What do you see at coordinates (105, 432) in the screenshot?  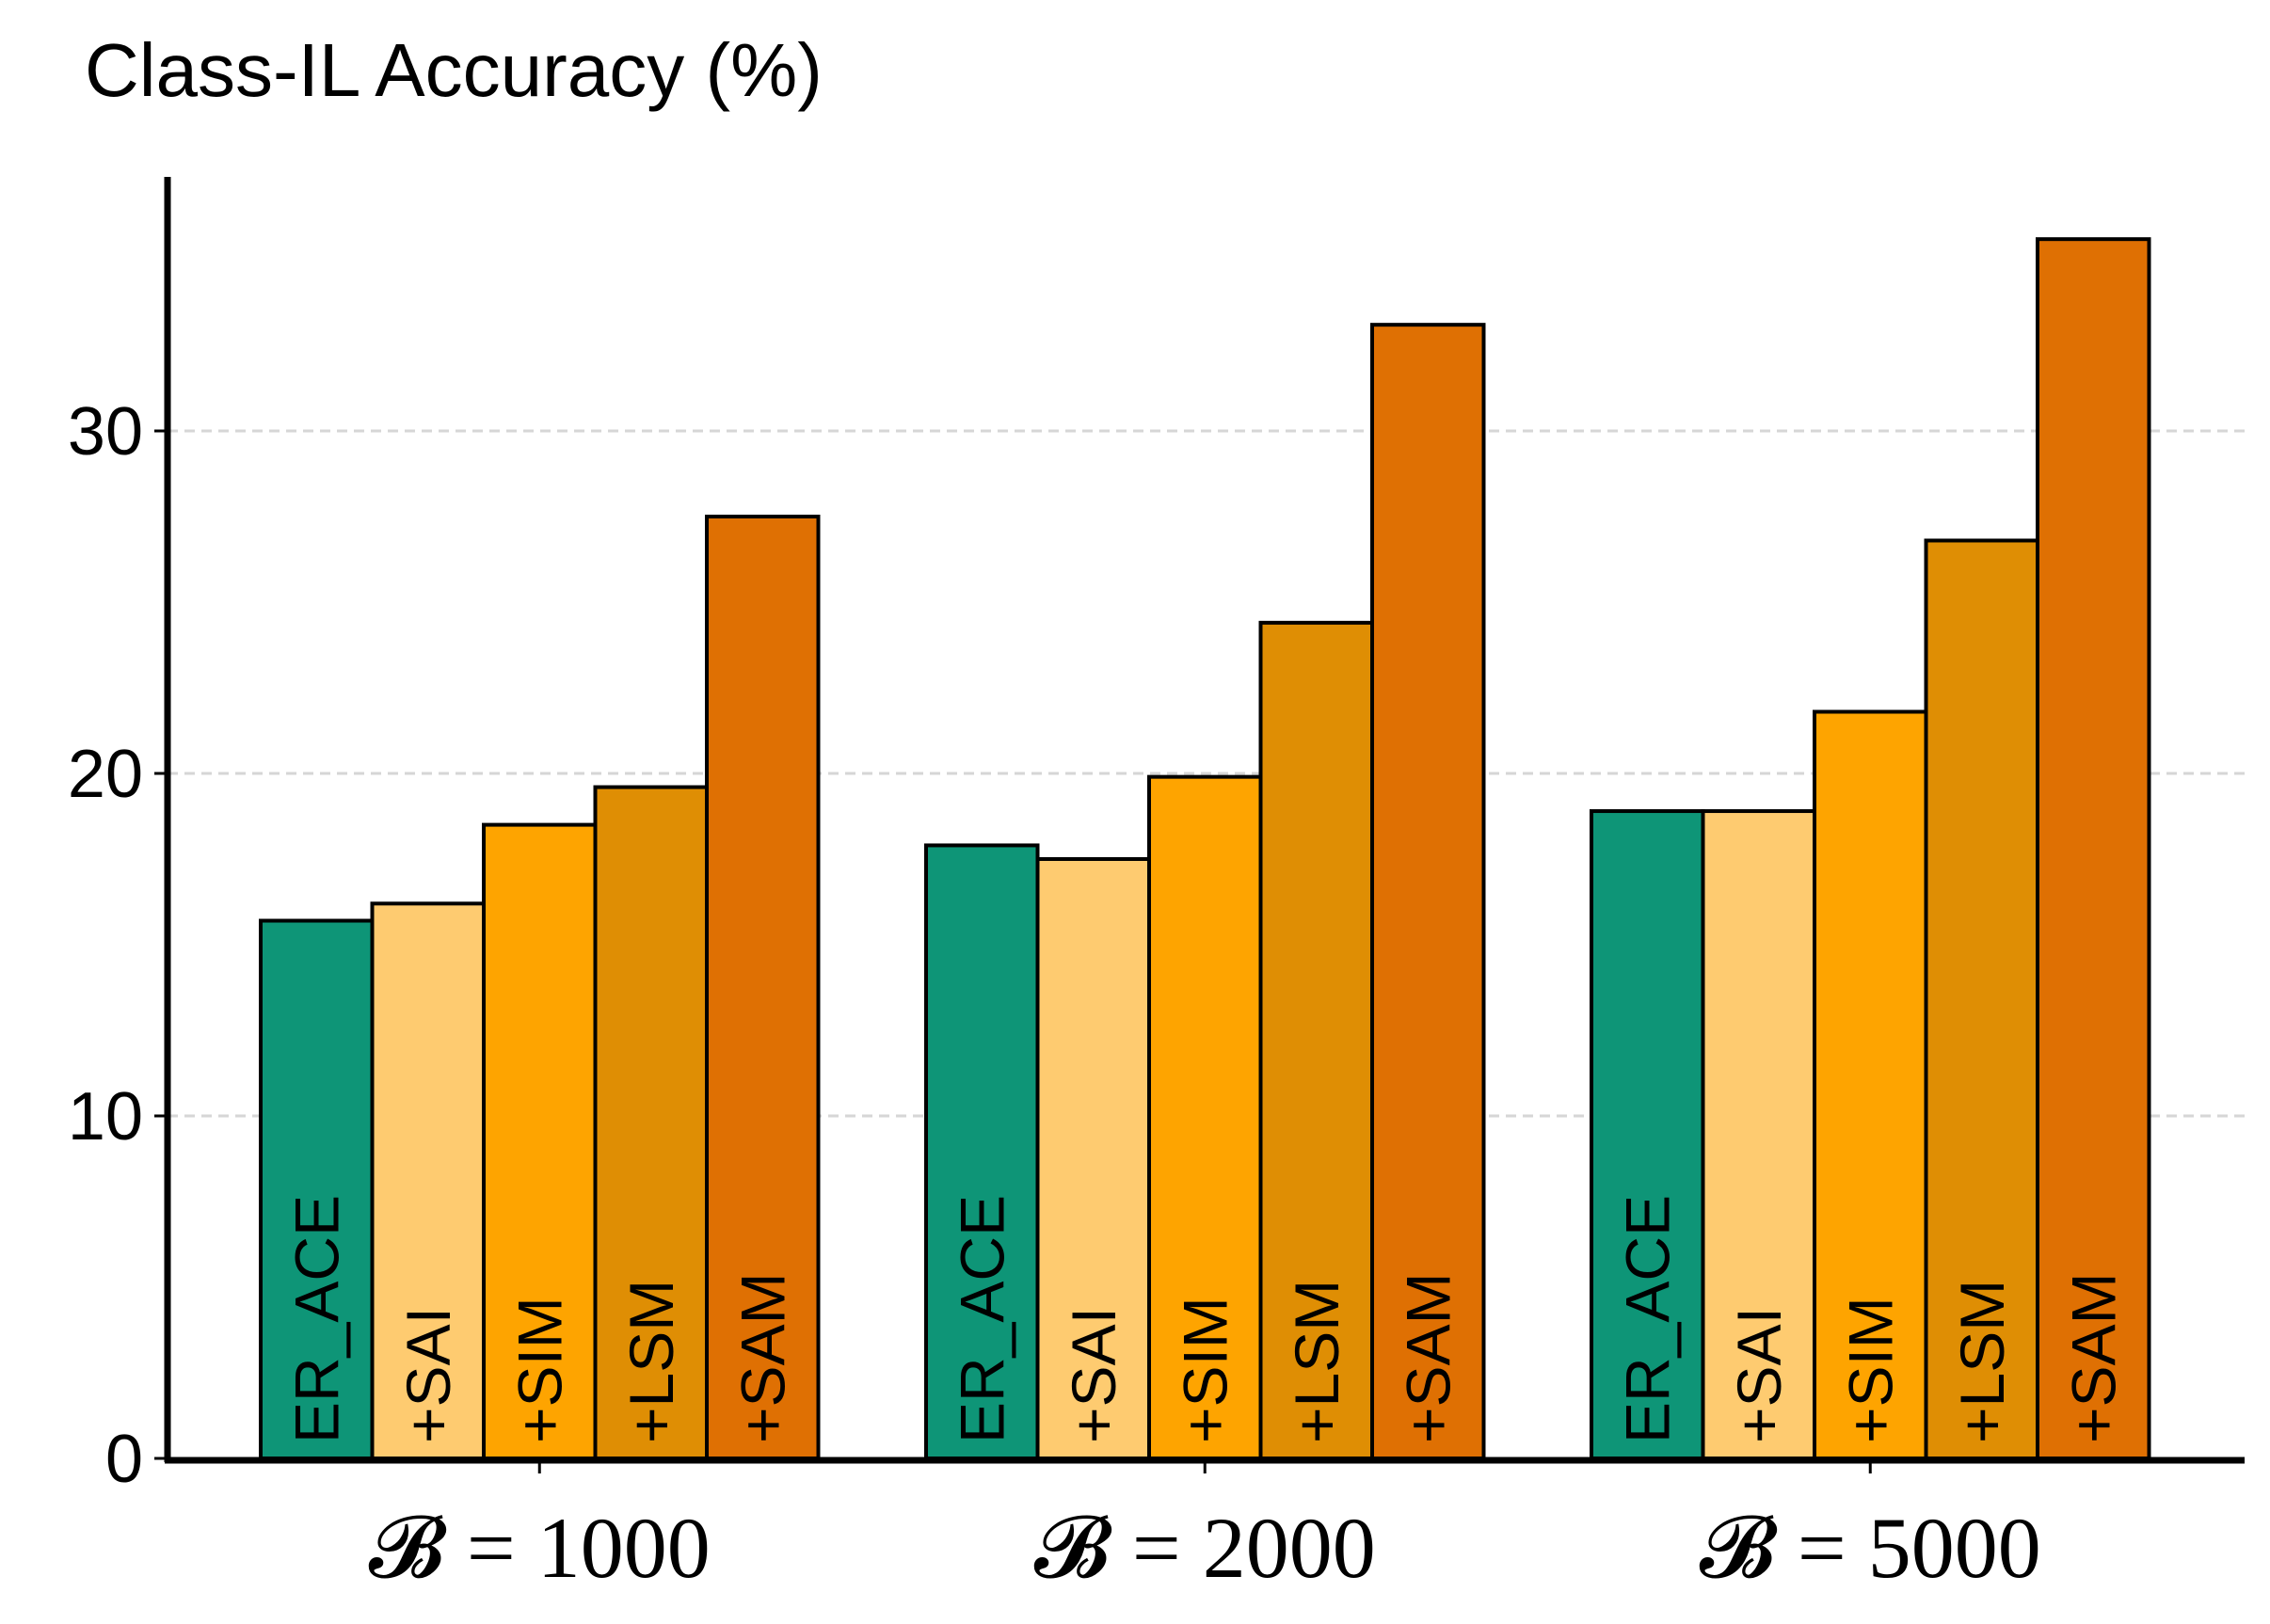 I see `y-tick-label: 30` at bounding box center [105, 432].